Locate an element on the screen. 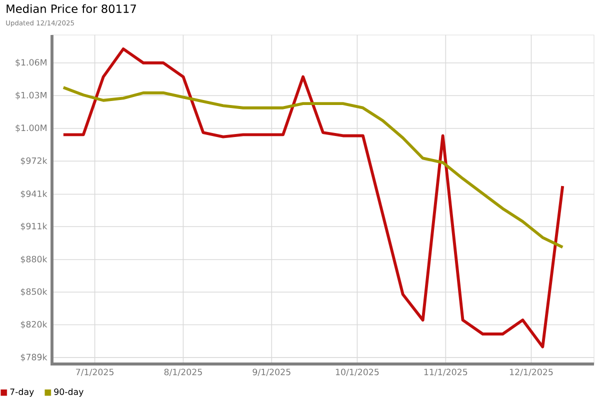  x-tick-label: 7/1/2025 is located at coordinates (95, 372).